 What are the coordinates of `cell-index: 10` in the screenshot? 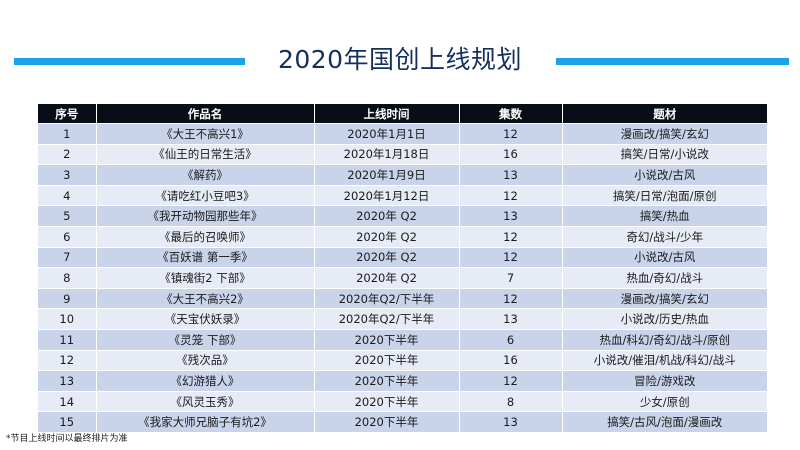 It's located at (67, 319).